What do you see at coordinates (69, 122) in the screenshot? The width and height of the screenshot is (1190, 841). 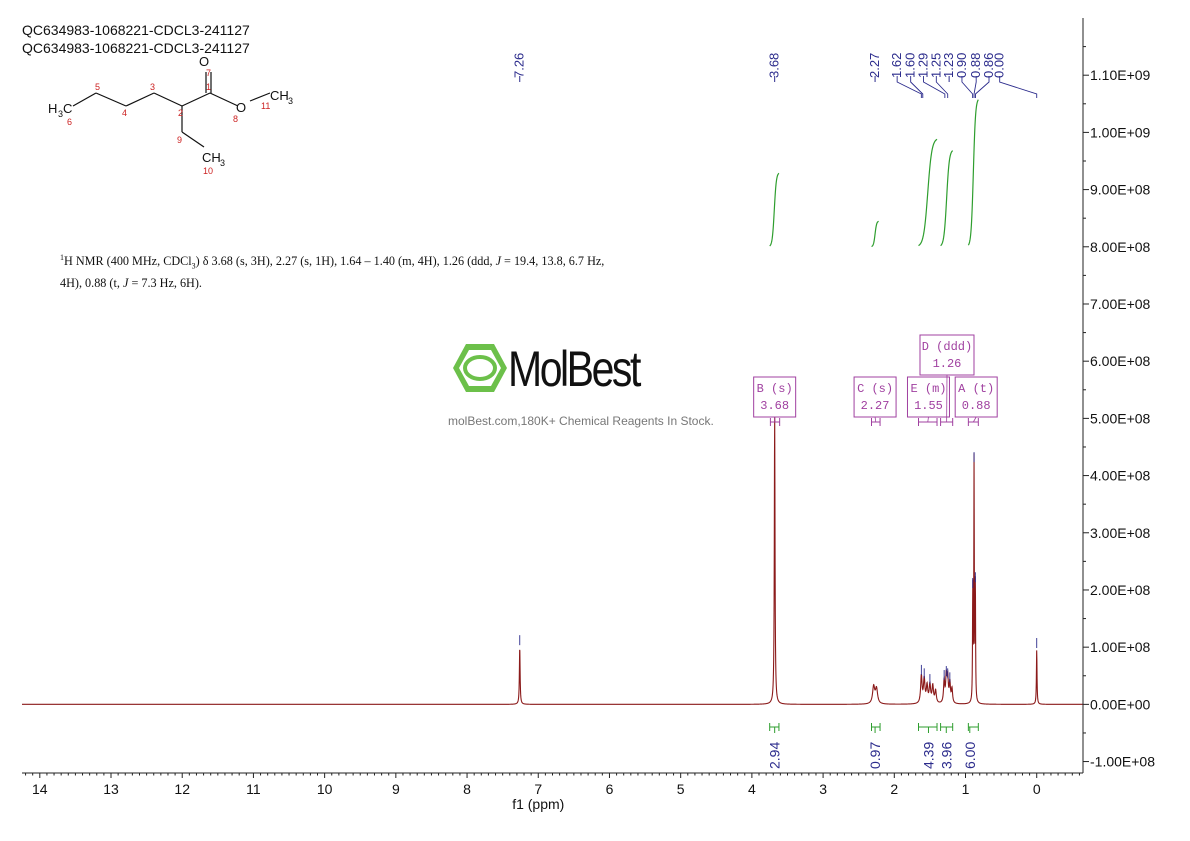 I see `atom-number-6: 6` at bounding box center [69, 122].